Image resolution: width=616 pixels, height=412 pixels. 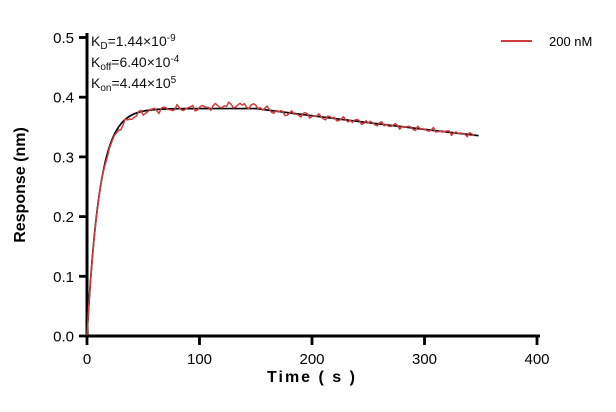 I want to click on y-tick-label: 0.4, so click(x=63, y=98).